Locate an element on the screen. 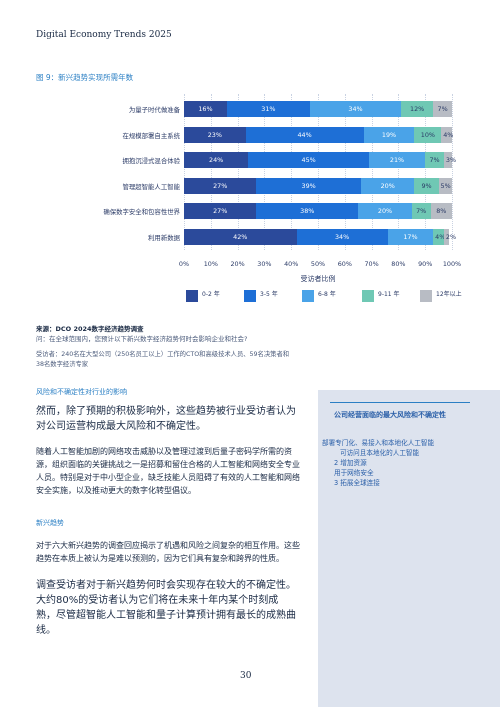 This screenshot has width=500, height=707. figure-title: 图 9：新兴趋势实现所需年数 is located at coordinates (85, 77).